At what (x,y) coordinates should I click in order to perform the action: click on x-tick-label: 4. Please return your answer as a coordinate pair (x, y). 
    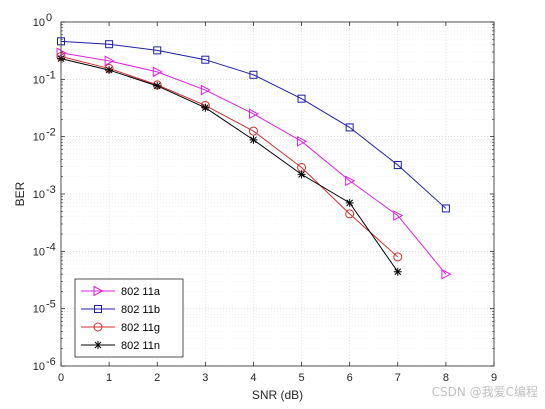
    Looking at the image, I should click on (253, 378).